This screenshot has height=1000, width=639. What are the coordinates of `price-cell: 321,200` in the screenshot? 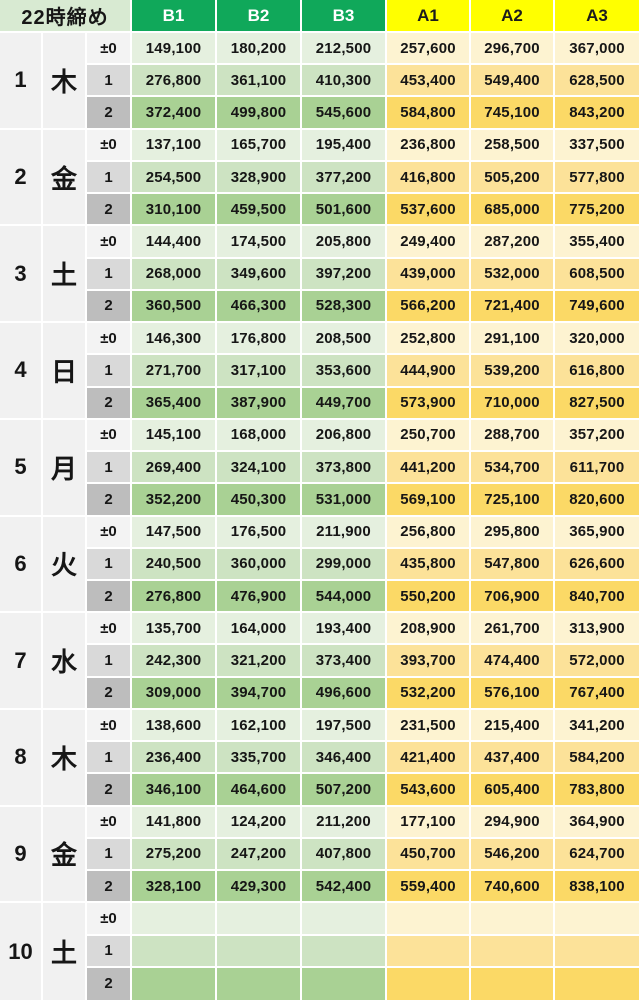 It's located at (259, 661).